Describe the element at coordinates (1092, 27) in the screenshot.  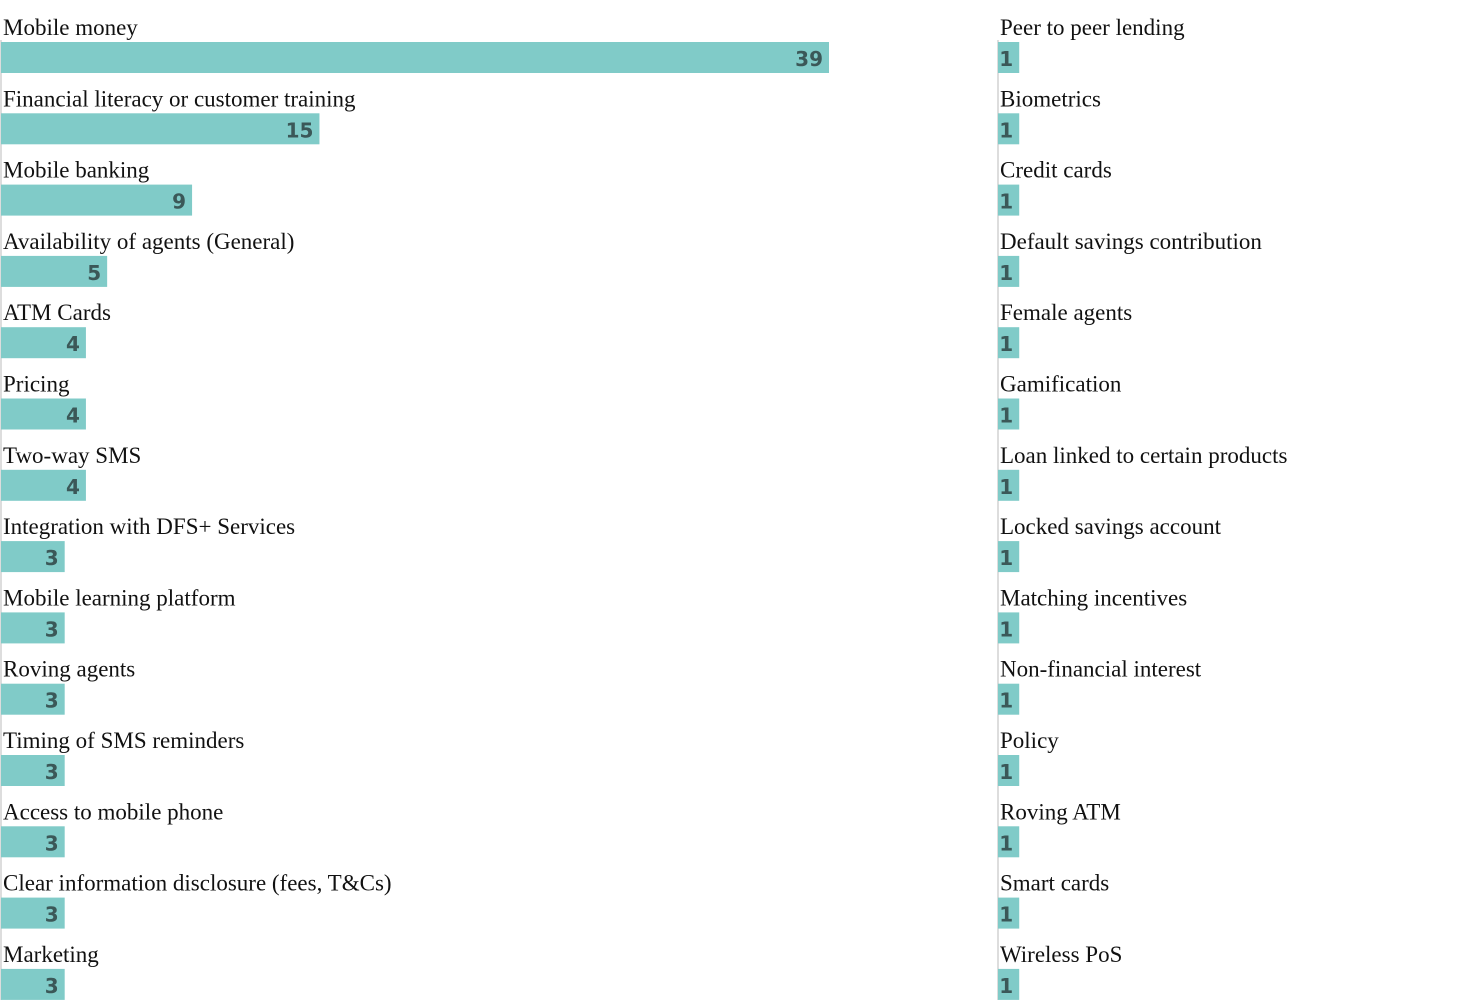
I see `category-label: Peer to peer lending` at that location.